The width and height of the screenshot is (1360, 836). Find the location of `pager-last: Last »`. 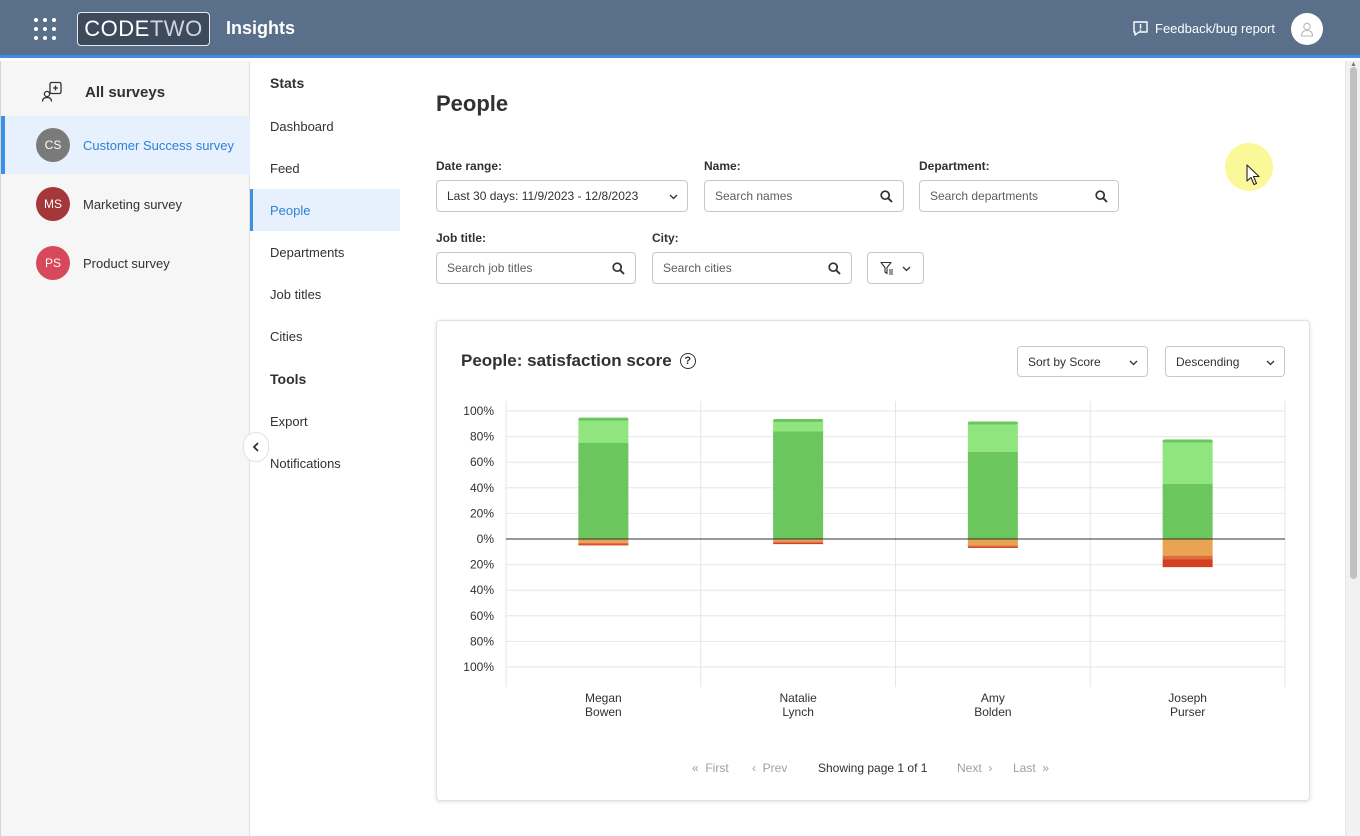

pager-last: Last » is located at coordinates (1031, 768).